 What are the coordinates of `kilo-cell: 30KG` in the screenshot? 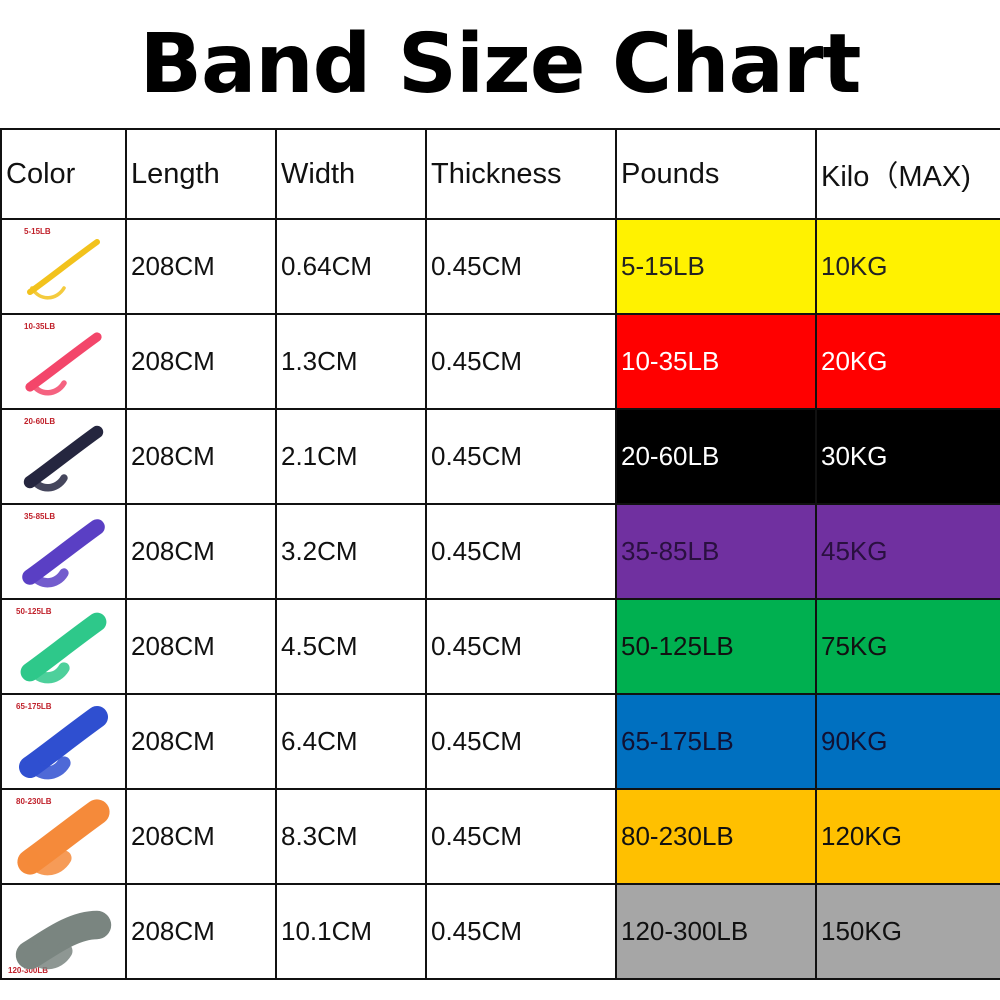 It's located at (907, 456).